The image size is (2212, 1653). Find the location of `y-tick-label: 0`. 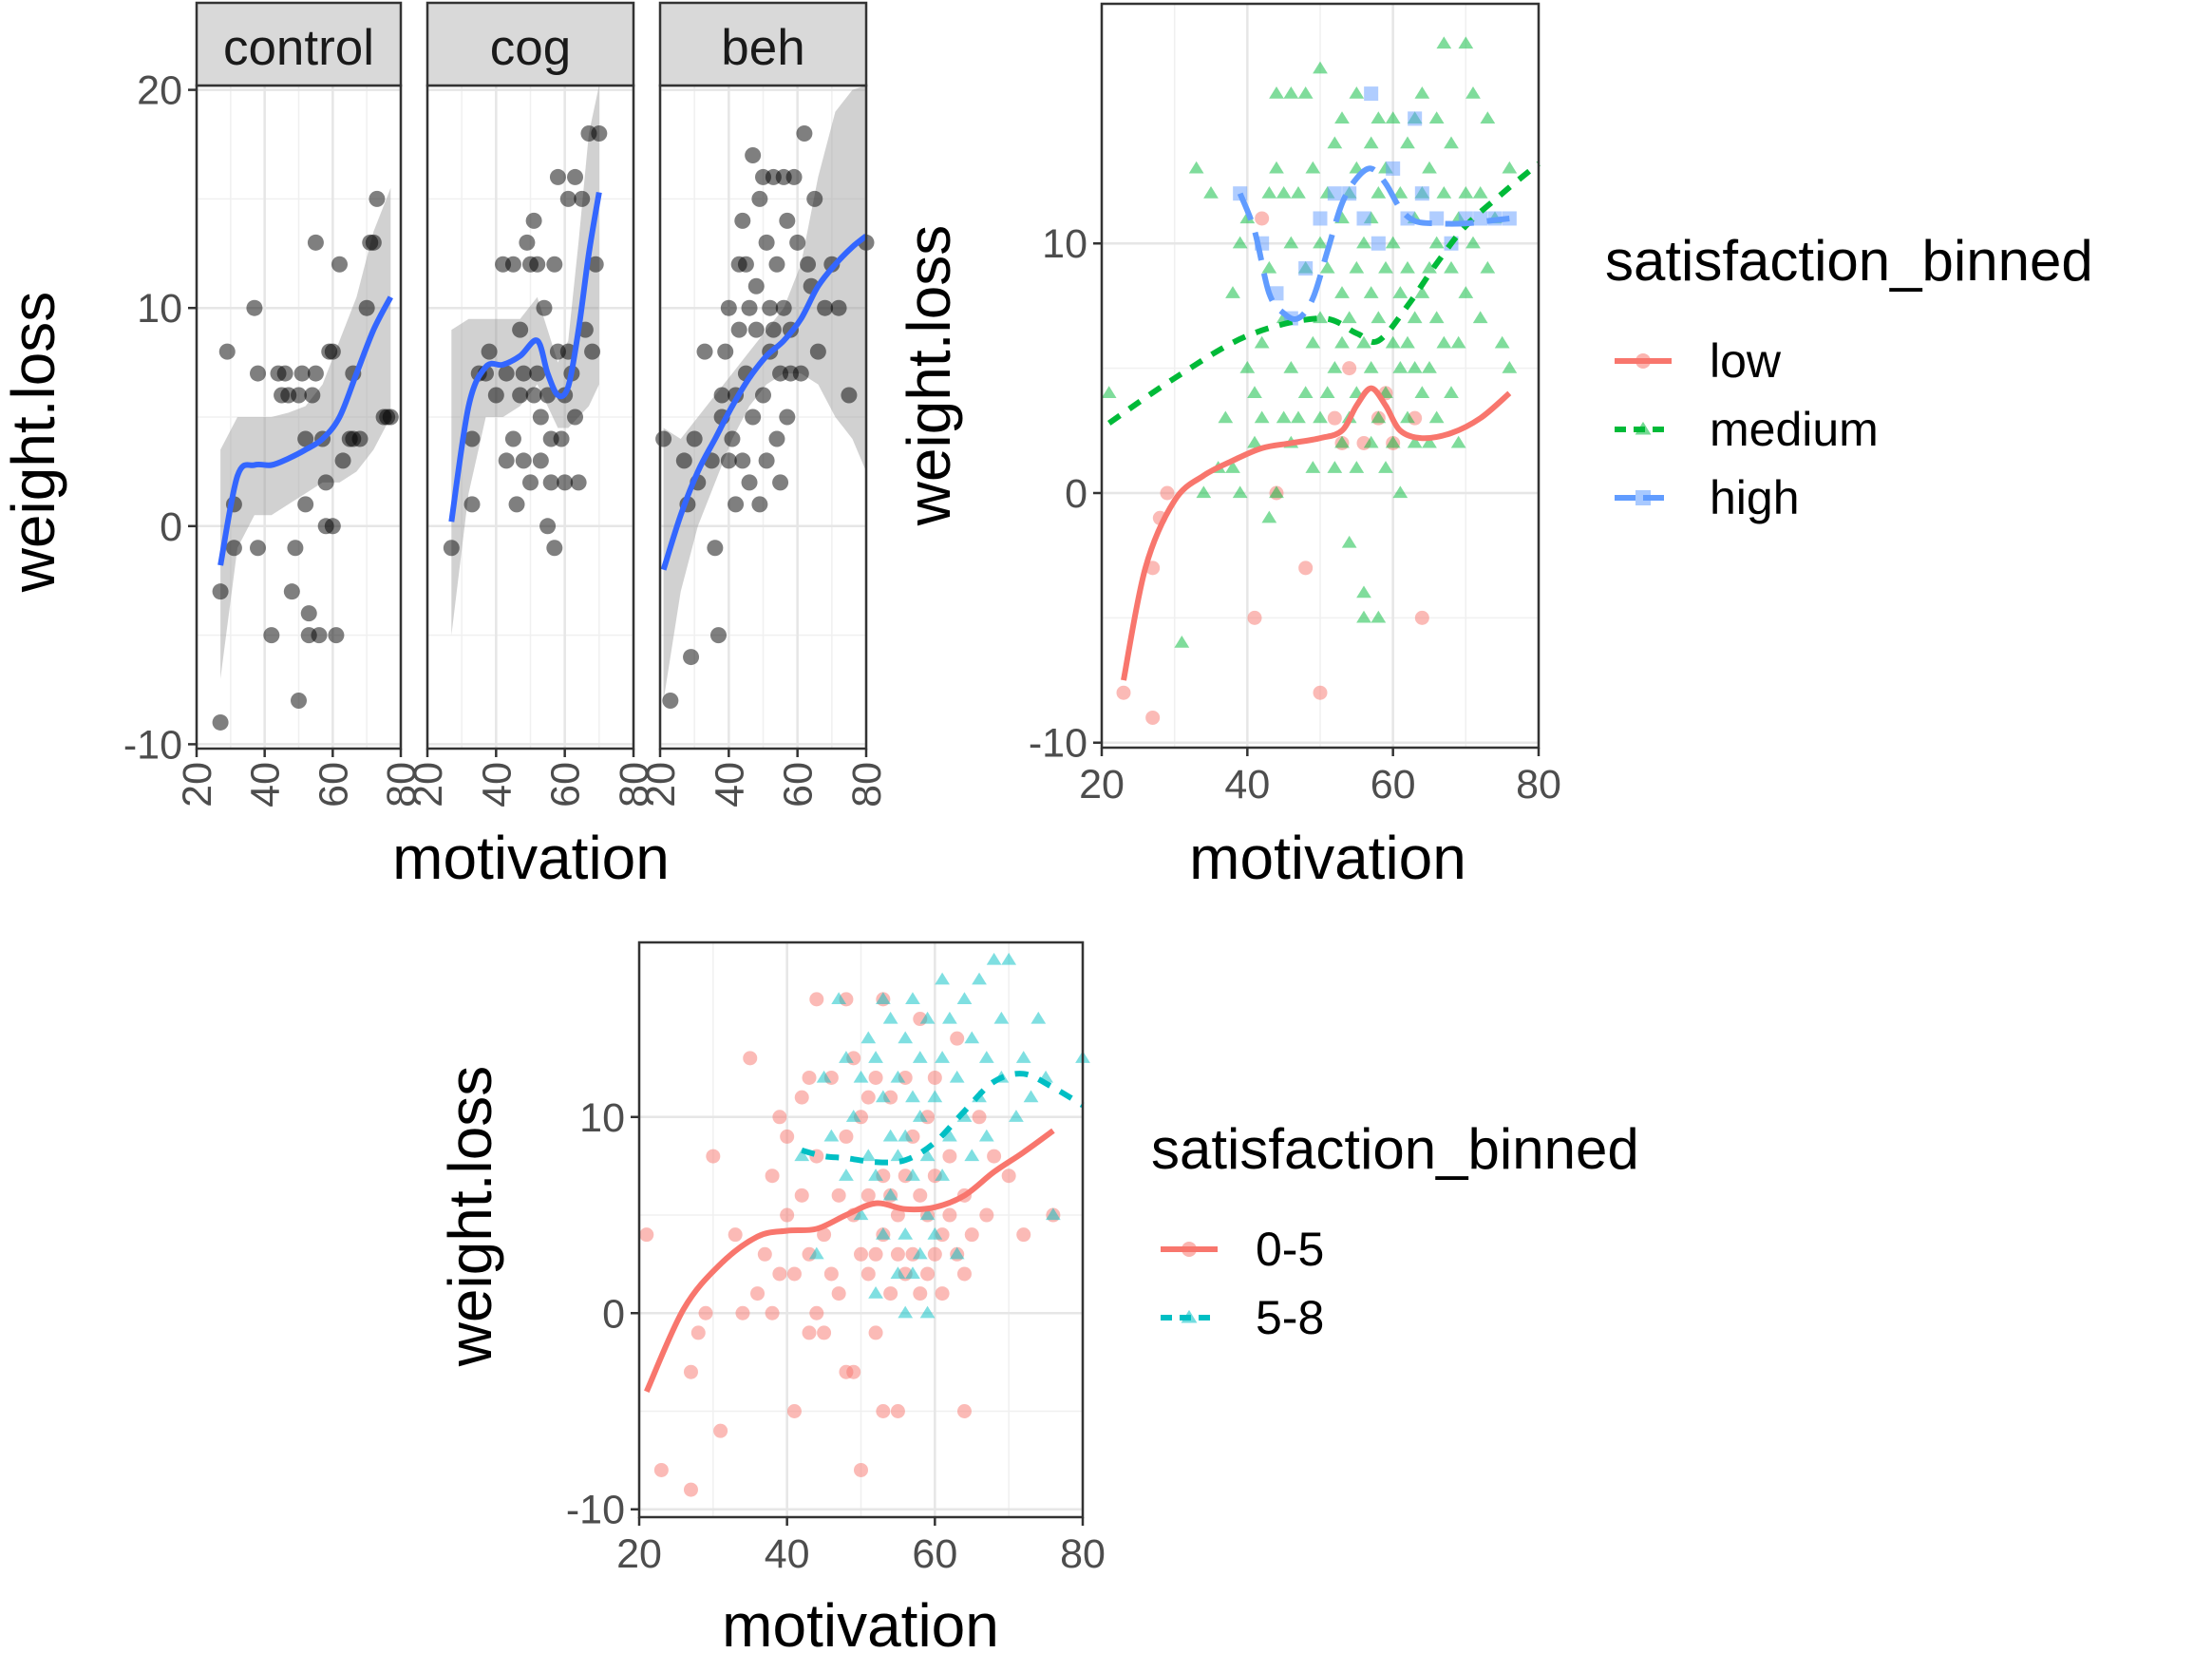

y-tick-label: 0 is located at coordinates (613, 1314).